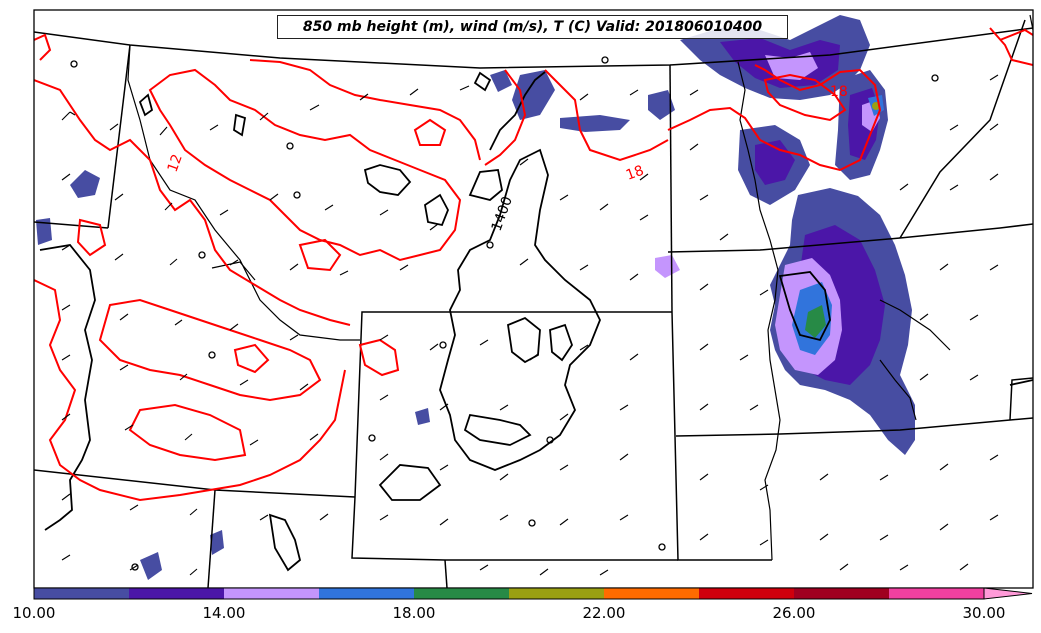 Image resolution: width=1041 pixels, height=633 pixels. Describe the element at coordinates (635, 173) in the screenshot. I see `temp-contour-label-18-east: 18` at that location.